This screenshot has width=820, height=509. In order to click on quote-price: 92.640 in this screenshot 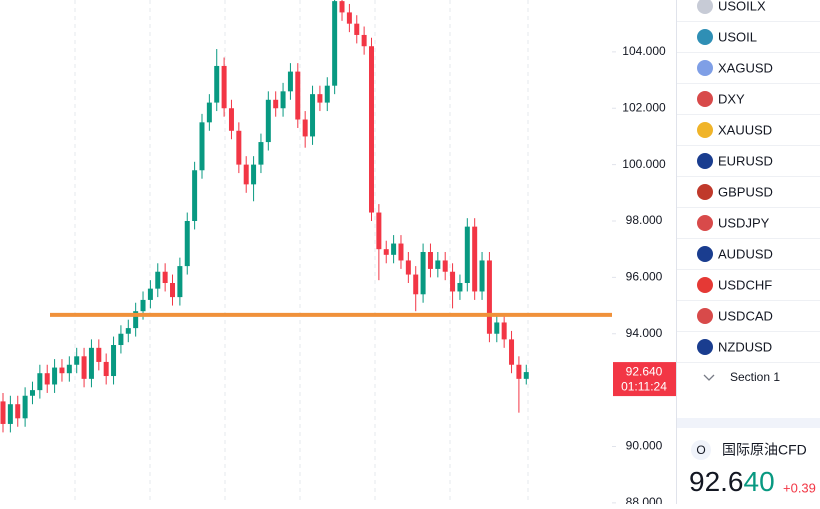, I will do `click(732, 481)`.